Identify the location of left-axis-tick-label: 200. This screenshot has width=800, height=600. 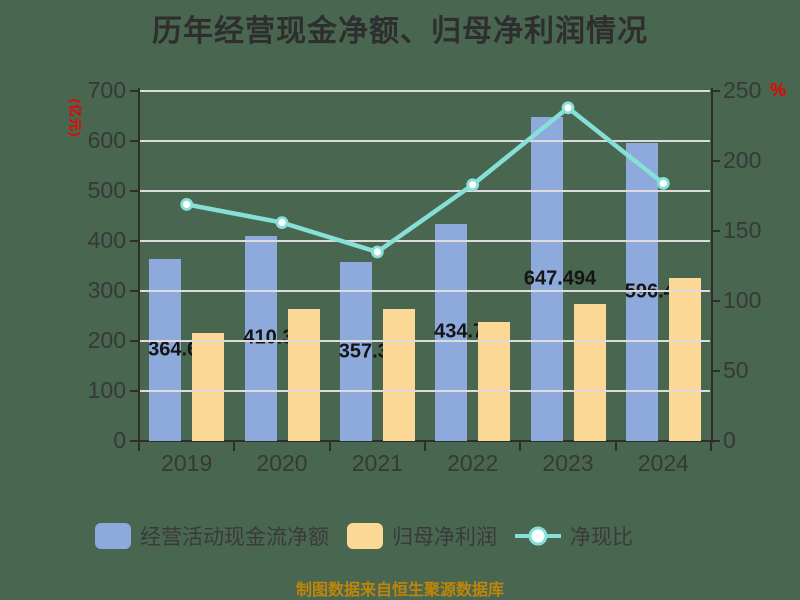
(106, 339).